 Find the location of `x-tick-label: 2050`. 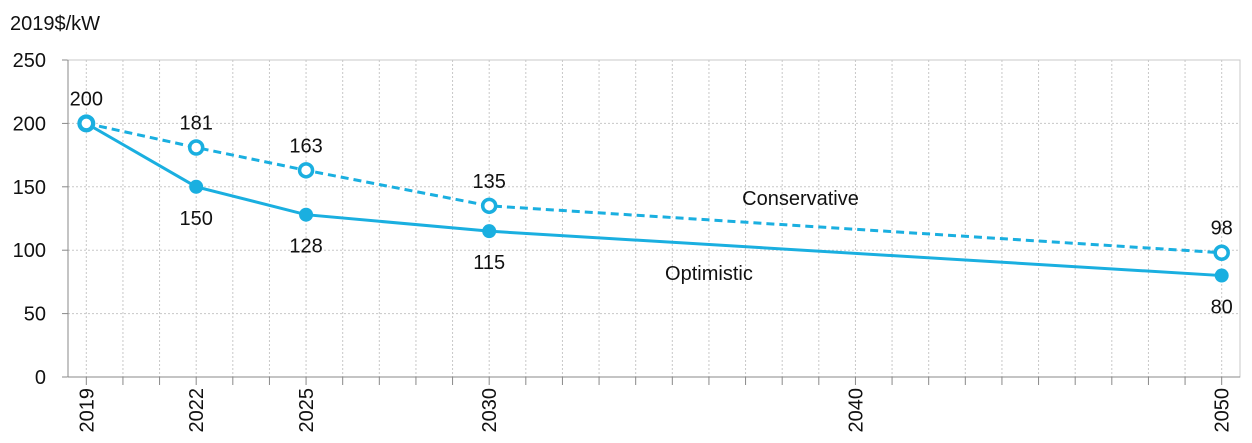

x-tick-label: 2050 is located at coordinates (1223, 410).